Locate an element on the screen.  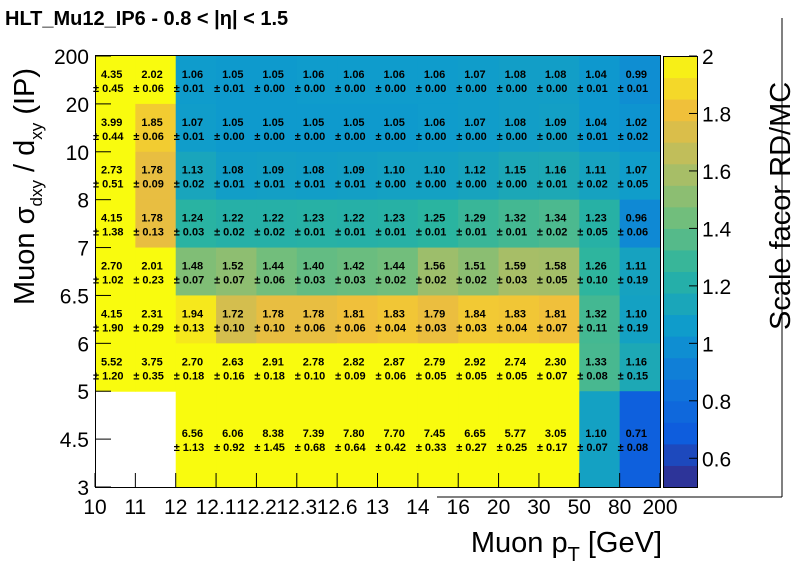
cell-value-label: 1.16 is located at coordinates (636, 362).